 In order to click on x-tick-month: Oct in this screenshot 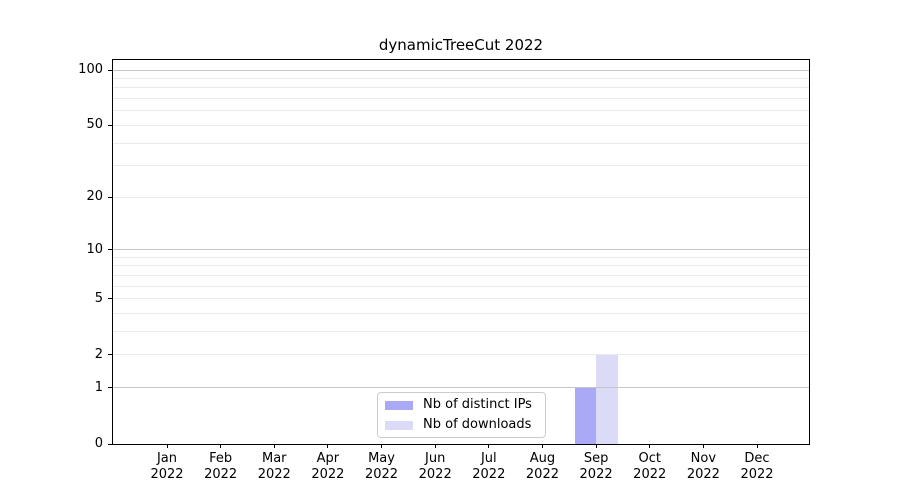, I will do `click(649, 458)`.